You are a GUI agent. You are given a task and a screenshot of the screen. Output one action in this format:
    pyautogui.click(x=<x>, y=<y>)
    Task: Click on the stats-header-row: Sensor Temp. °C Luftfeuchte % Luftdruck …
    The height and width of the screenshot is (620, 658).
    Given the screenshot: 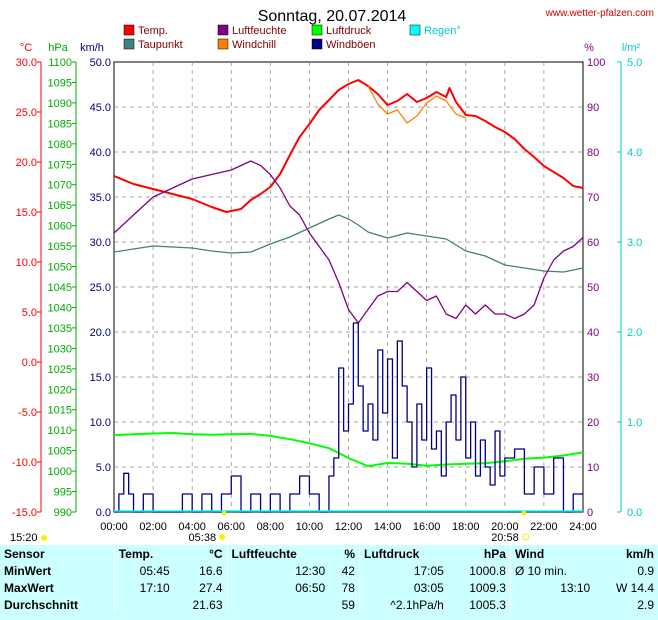 What is the action you would take?
    pyautogui.click(x=329, y=553)
    